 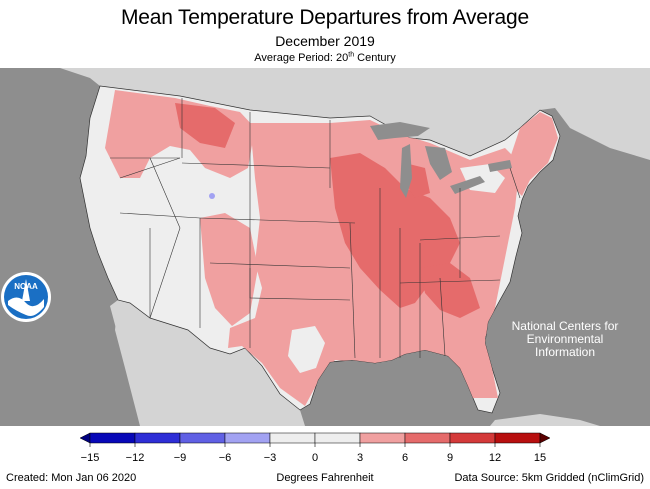 What do you see at coordinates (90, 458) in the screenshot?
I see `legend-tick-label: −15` at bounding box center [90, 458].